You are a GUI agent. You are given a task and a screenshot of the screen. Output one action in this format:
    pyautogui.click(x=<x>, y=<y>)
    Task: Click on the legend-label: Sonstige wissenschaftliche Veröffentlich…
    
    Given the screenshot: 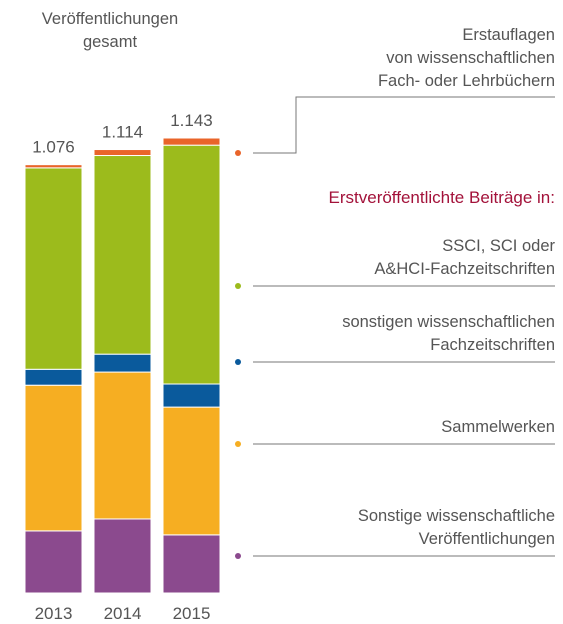 What is the action you would take?
    pyautogui.click(x=456, y=527)
    